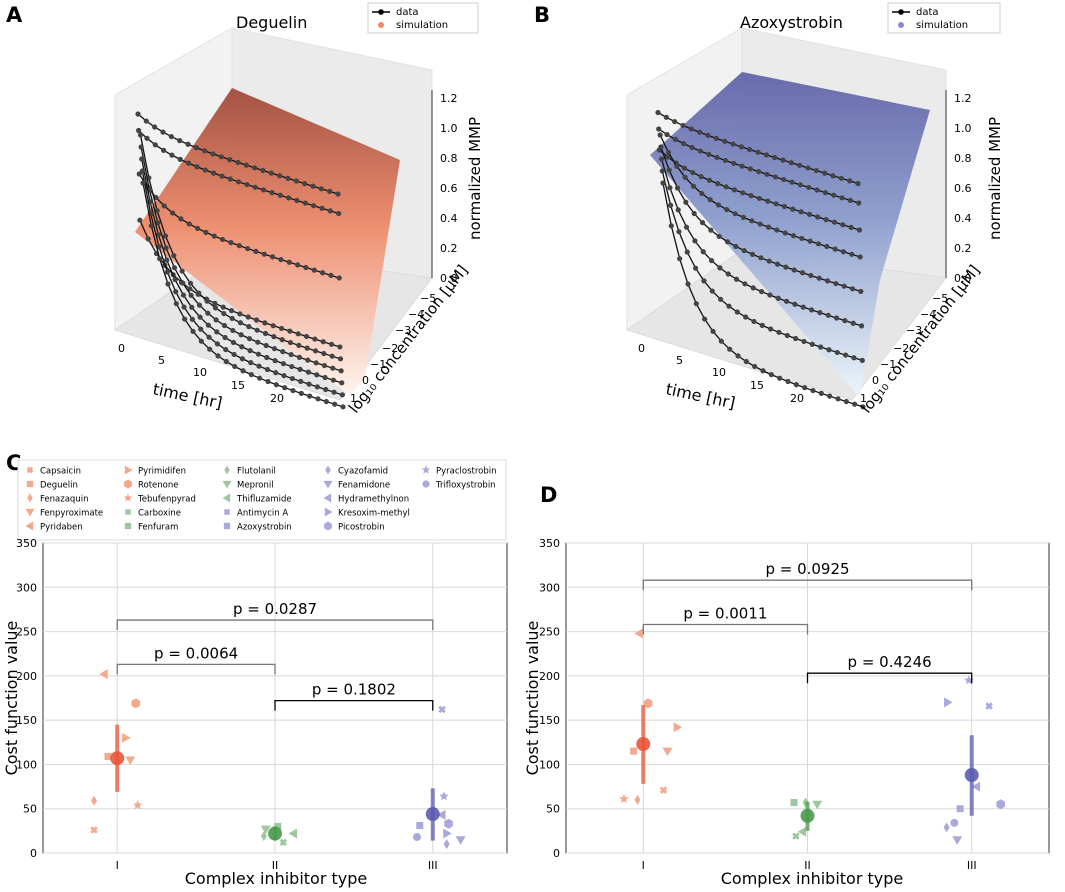 This screenshot has height=892, width=1065. I want to click on z-tick-3: 0.6, so click(449, 188).